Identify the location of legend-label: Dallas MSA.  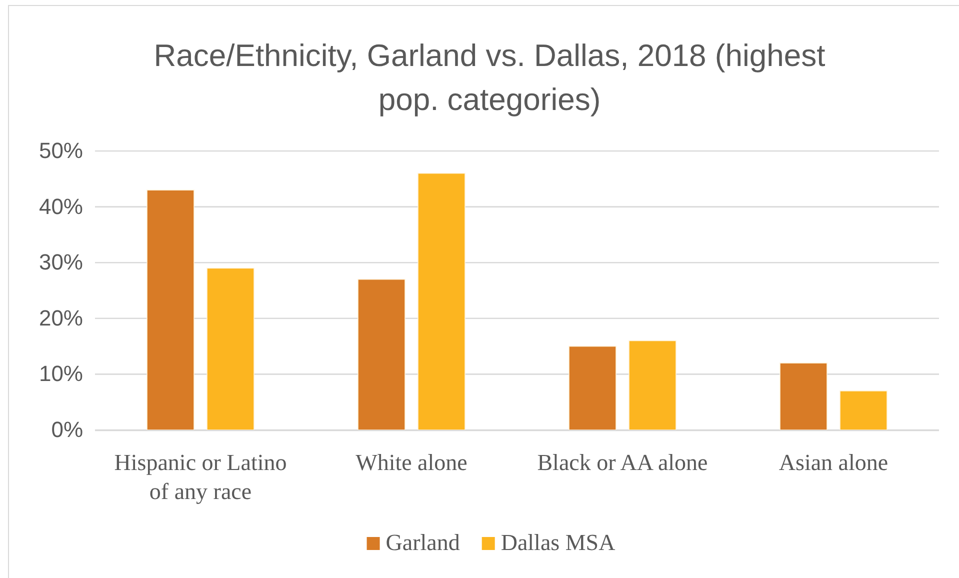
(558, 542).